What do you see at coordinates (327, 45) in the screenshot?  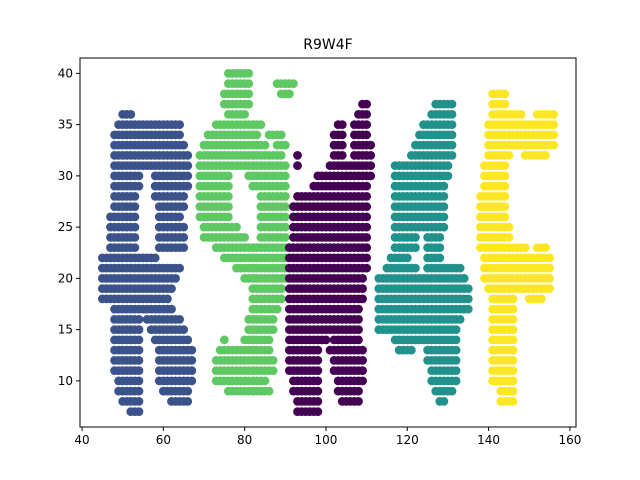 I see `chart-title: R9W4F` at bounding box center [327, 45].